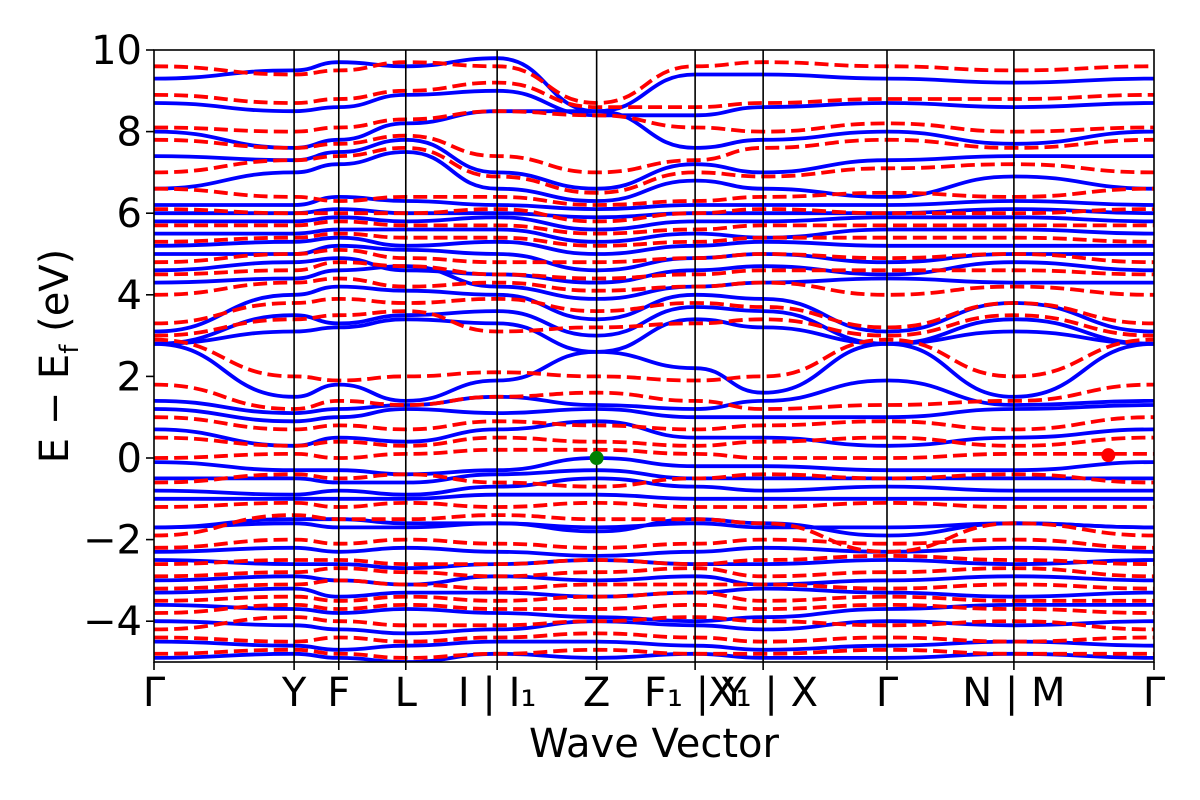  I want to click on y-tick-label-0: −4, so click(112, 622).